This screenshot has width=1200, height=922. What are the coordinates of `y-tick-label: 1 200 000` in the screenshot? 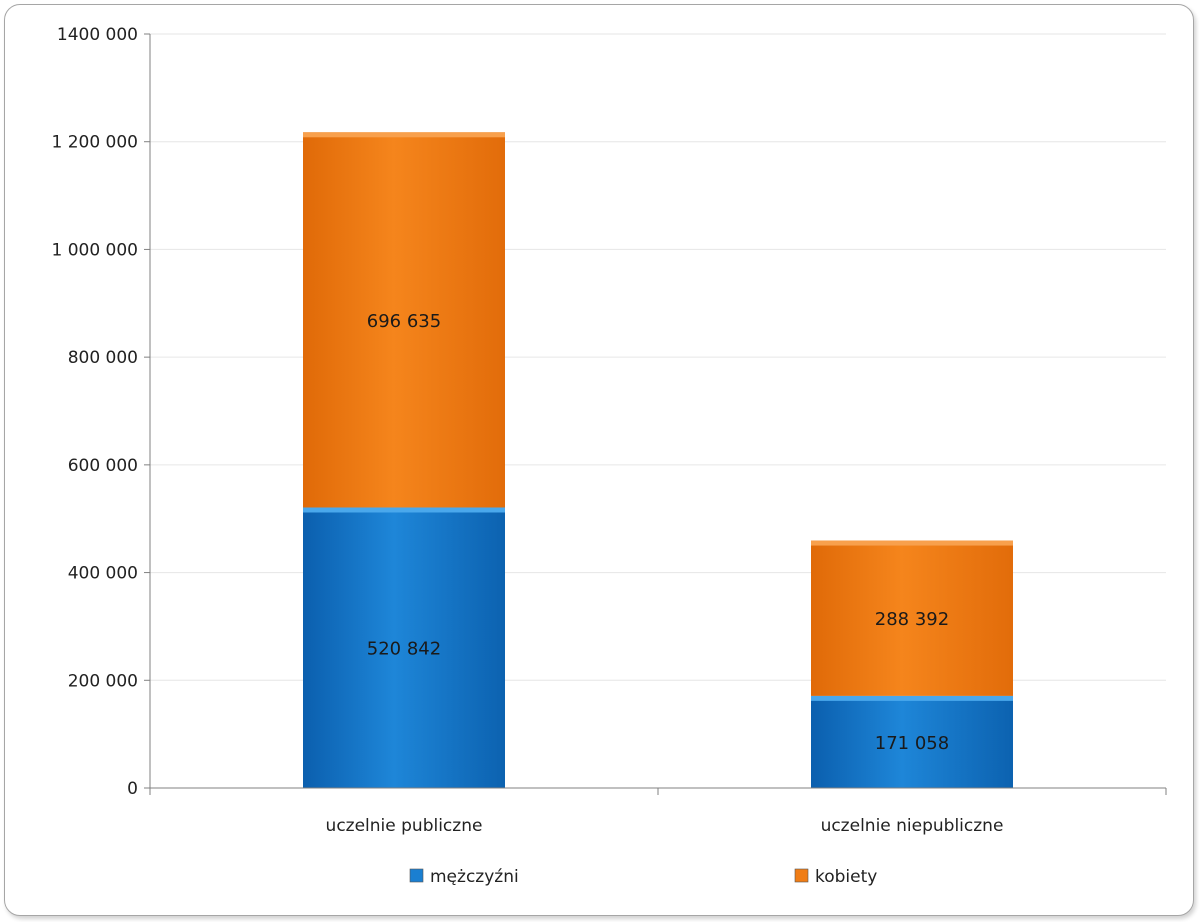 It's located at (94, 143).